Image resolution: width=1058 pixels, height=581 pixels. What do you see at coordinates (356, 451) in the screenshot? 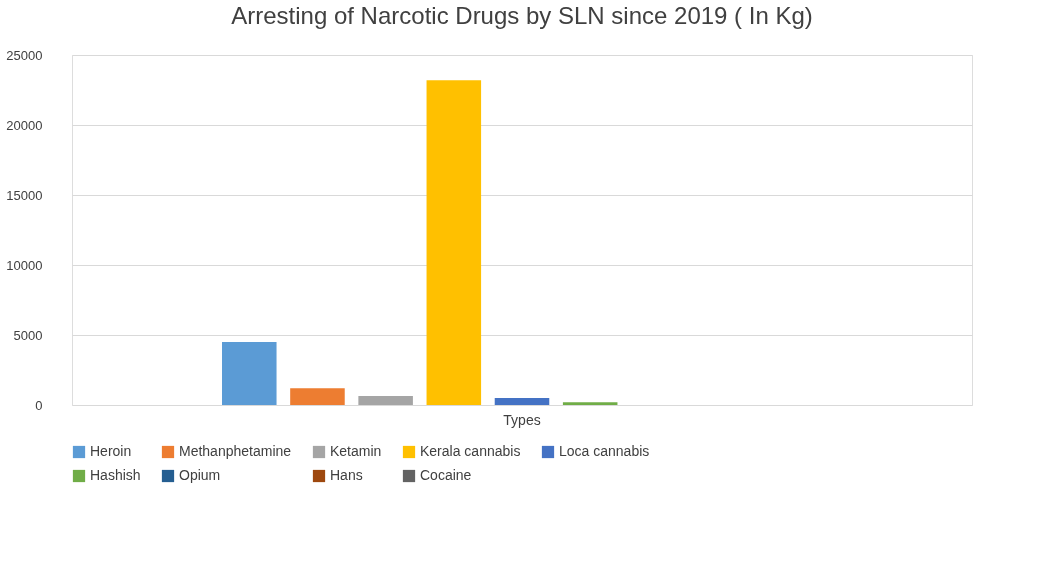
I see `legend-label: Ketamin` at bounding box center [356, 451].